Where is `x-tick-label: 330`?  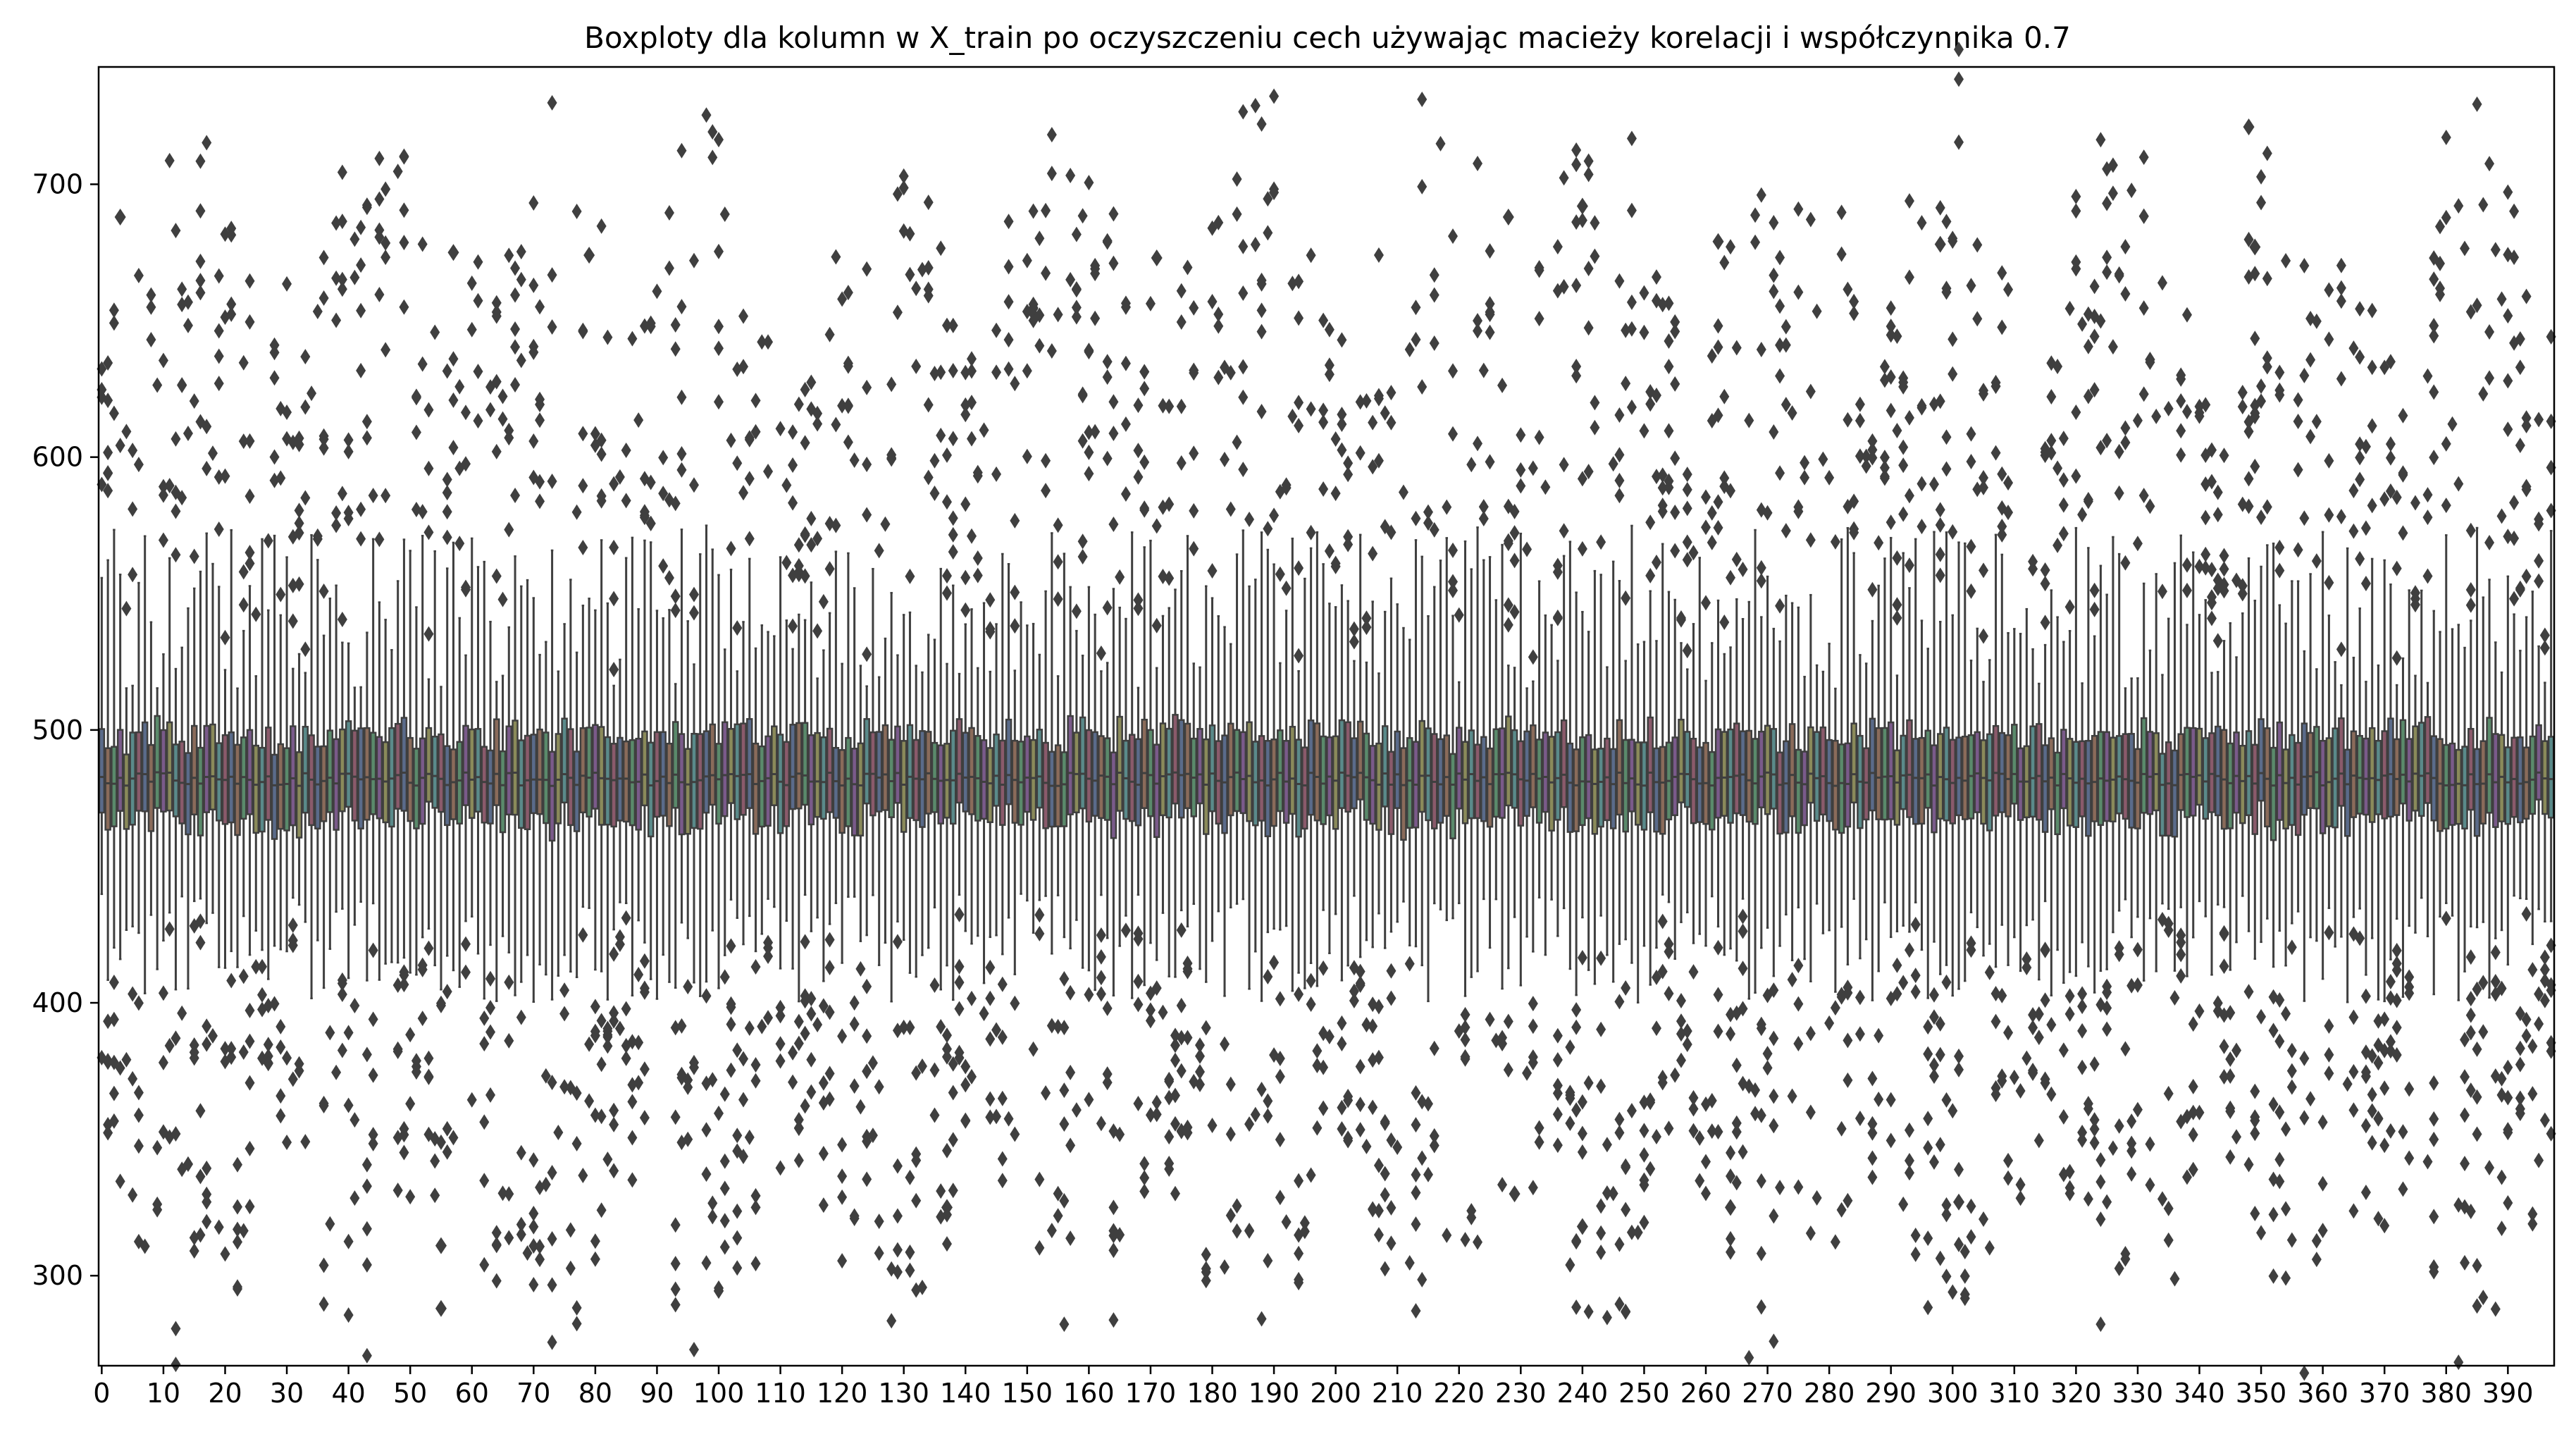 x-tick-label: 330 is located at coordinates (2138, 1393).